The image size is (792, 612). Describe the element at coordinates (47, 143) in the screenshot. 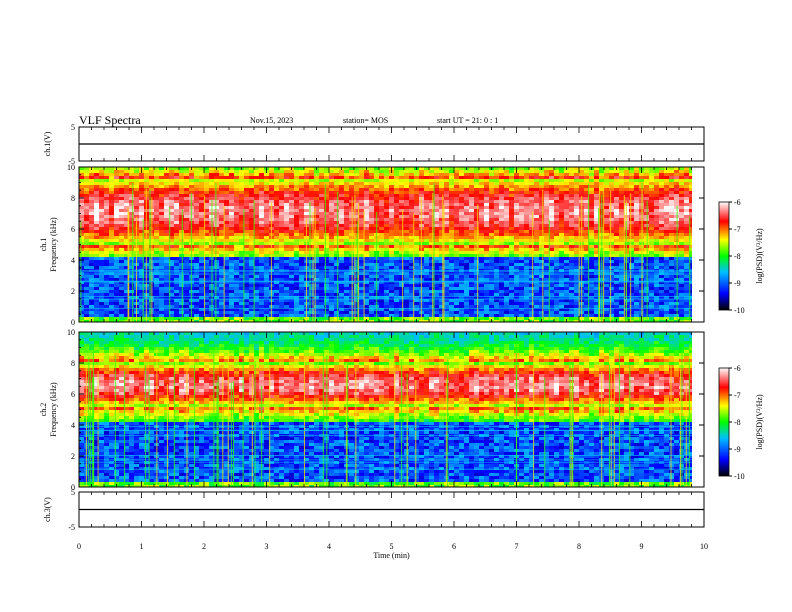

I see `ch1-wave-ylabel: ch.1(V)` at that location.